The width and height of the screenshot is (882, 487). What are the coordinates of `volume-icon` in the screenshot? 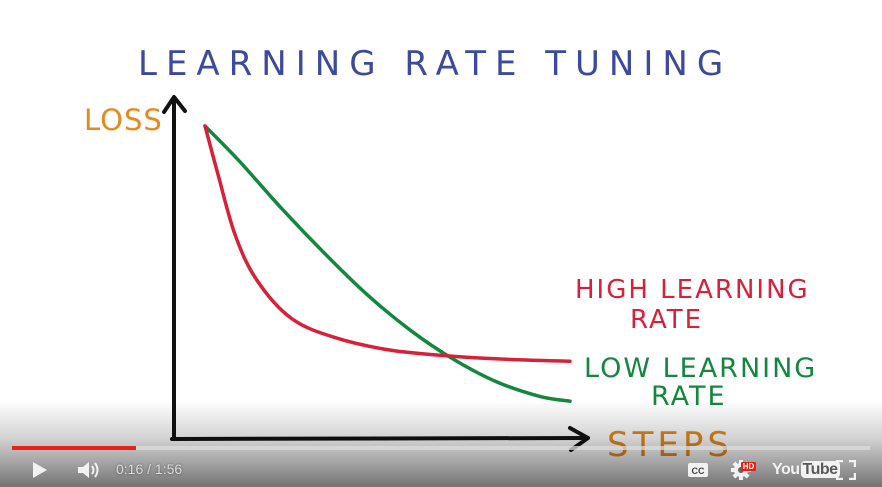 It's located at (88, 469).